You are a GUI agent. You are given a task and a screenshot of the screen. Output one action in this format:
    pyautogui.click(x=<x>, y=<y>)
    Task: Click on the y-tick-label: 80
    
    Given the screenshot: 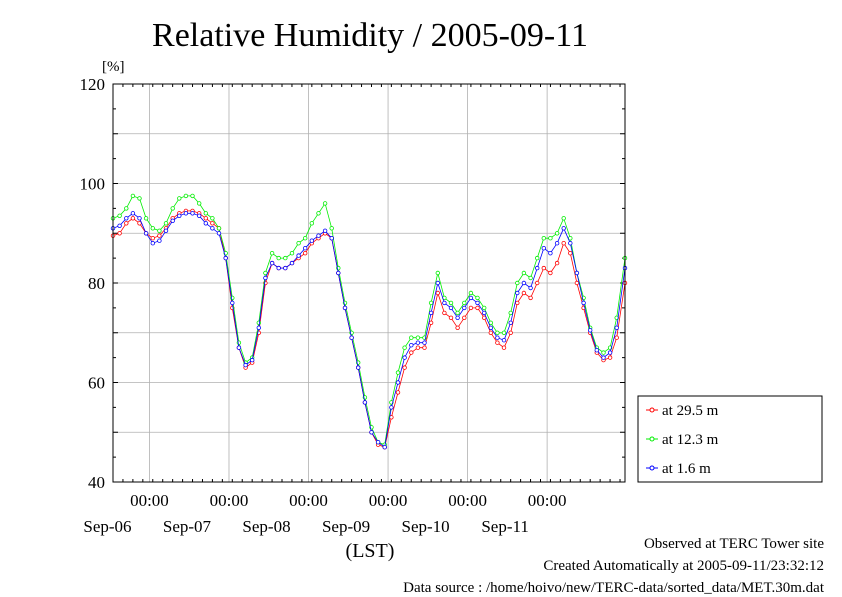 What is the action you would take?
    pyautogui.click(x=96, y=283)
    